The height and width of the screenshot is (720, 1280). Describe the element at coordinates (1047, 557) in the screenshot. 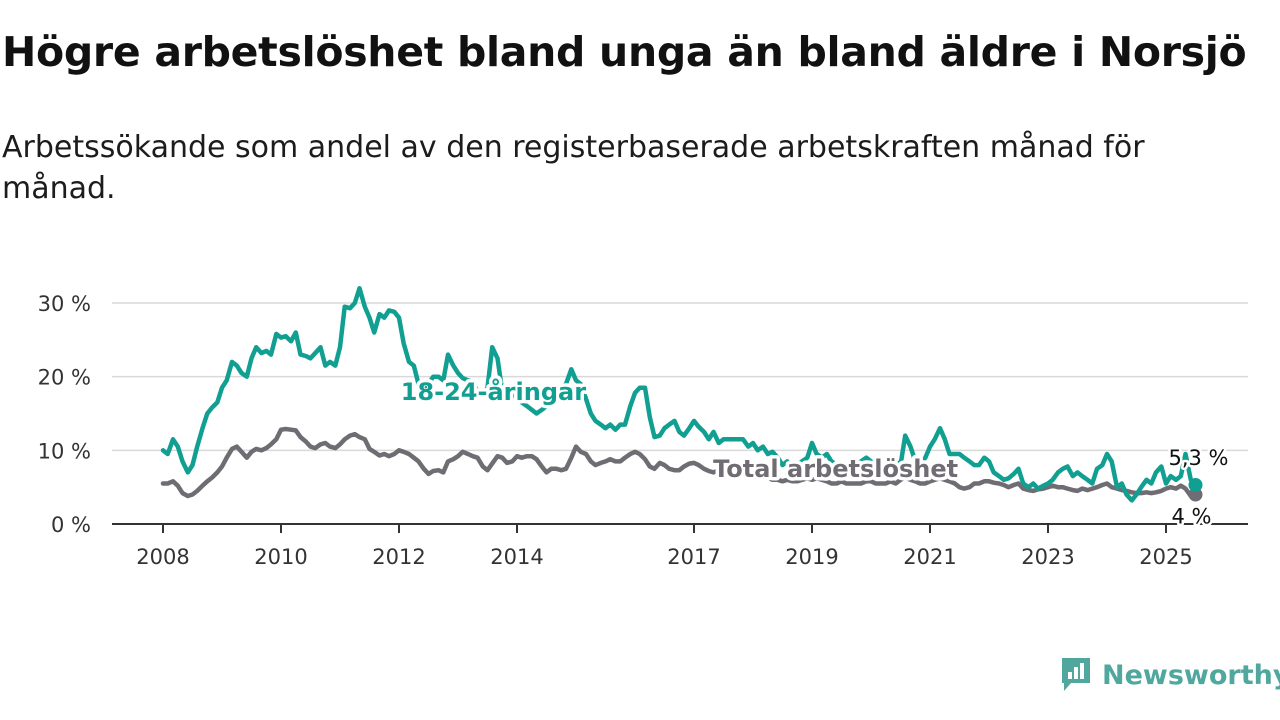

I see `x-tick-label: 2023` at that location.